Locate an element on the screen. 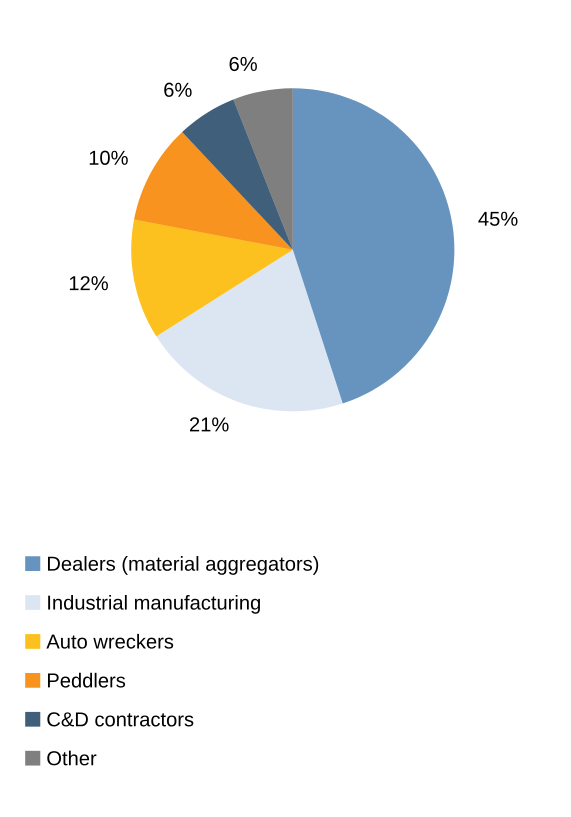  data-label: 21% is located at coordinates (209, 424).